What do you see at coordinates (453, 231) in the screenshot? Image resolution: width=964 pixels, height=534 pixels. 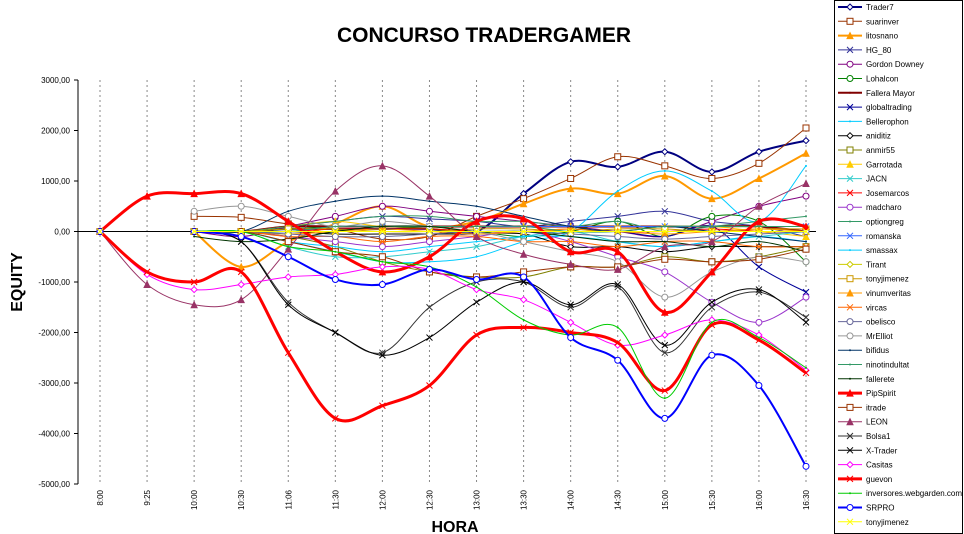 I see `series` at bounding box center [453, 231].